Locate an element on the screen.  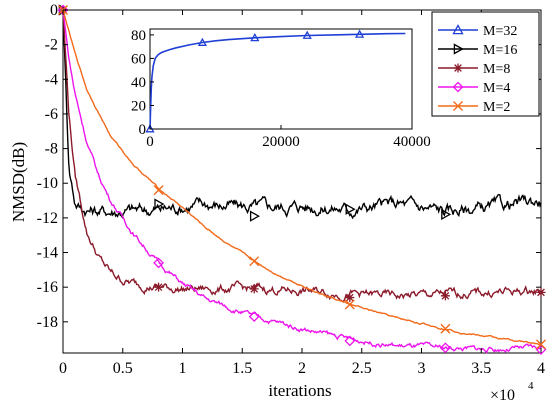
inset-y-tick-label: 60 is located at coordinates (138, 59).